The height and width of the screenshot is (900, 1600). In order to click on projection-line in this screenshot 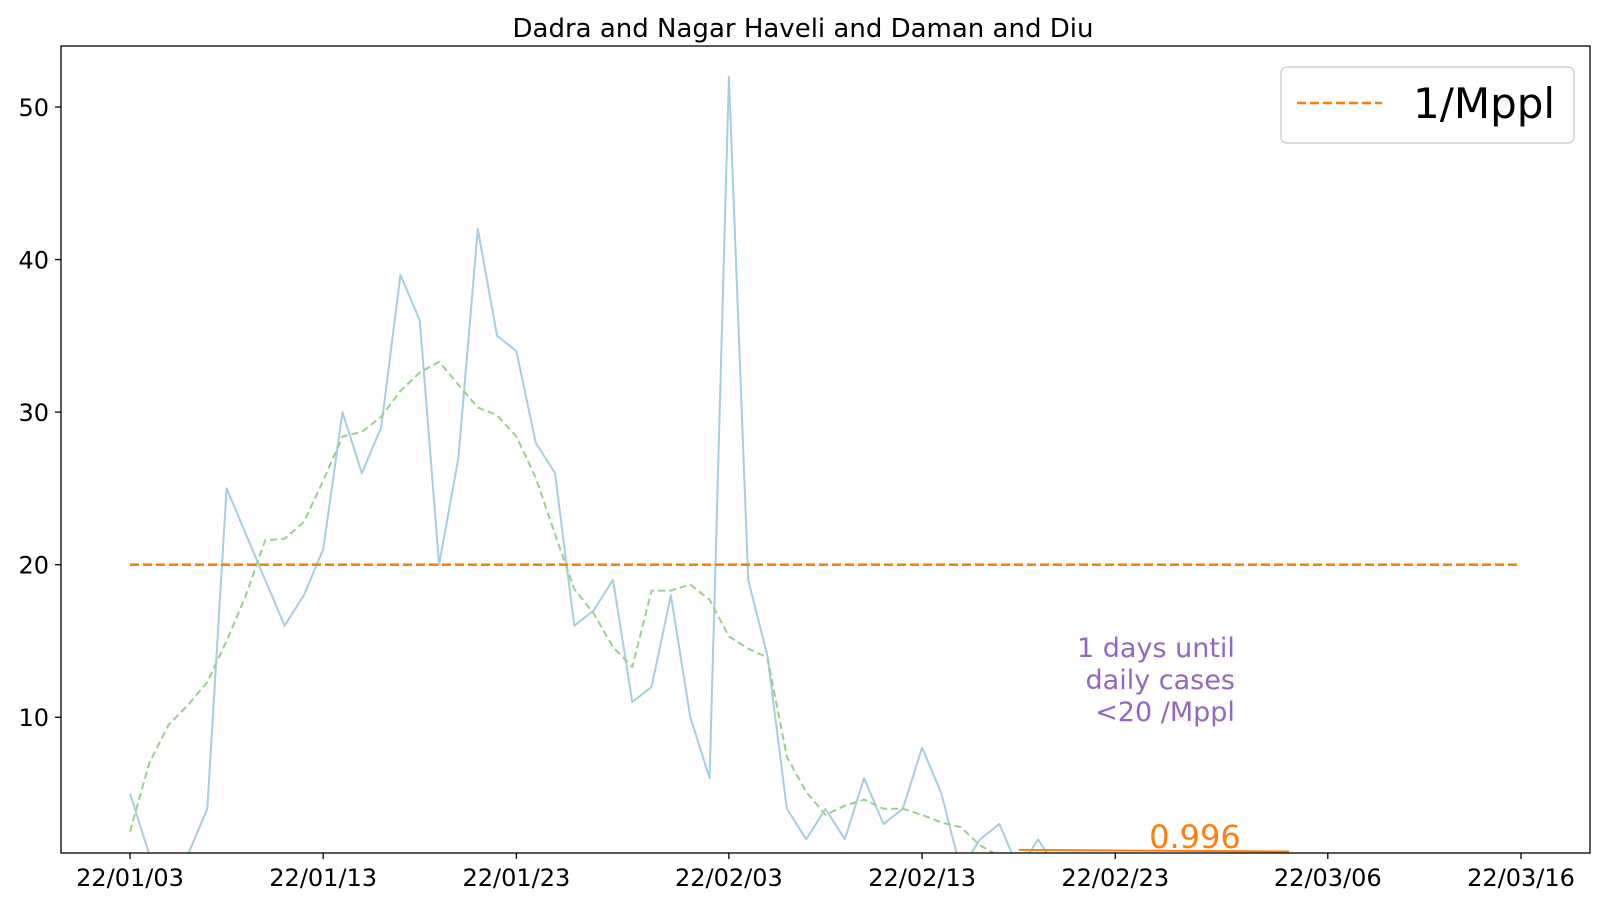, I will do `click(1154, 850)`.